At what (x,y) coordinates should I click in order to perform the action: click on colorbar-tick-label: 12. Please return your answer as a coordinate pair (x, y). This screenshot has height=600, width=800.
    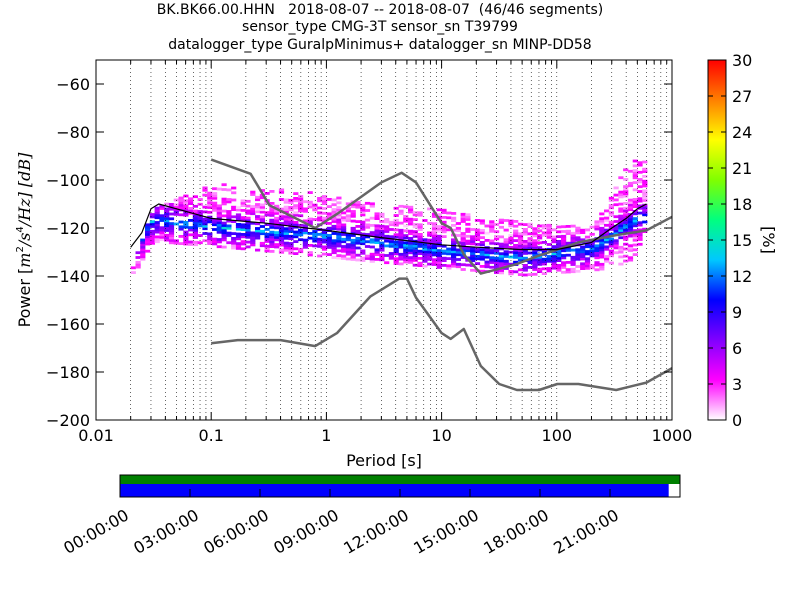
    Looking at the image, I should click on (742, 276).